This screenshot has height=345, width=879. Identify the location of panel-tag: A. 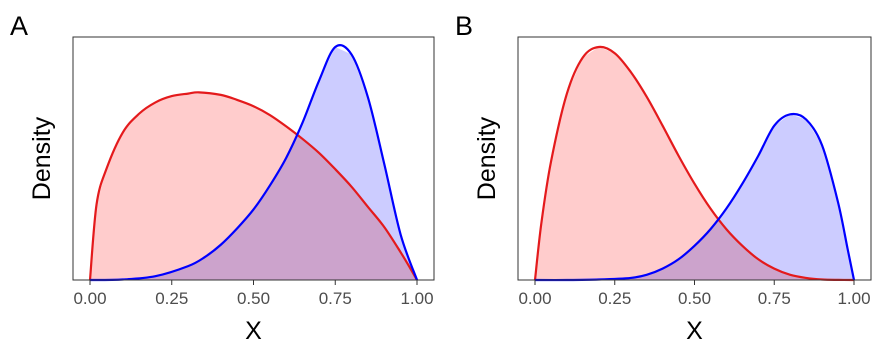
(19, 26).